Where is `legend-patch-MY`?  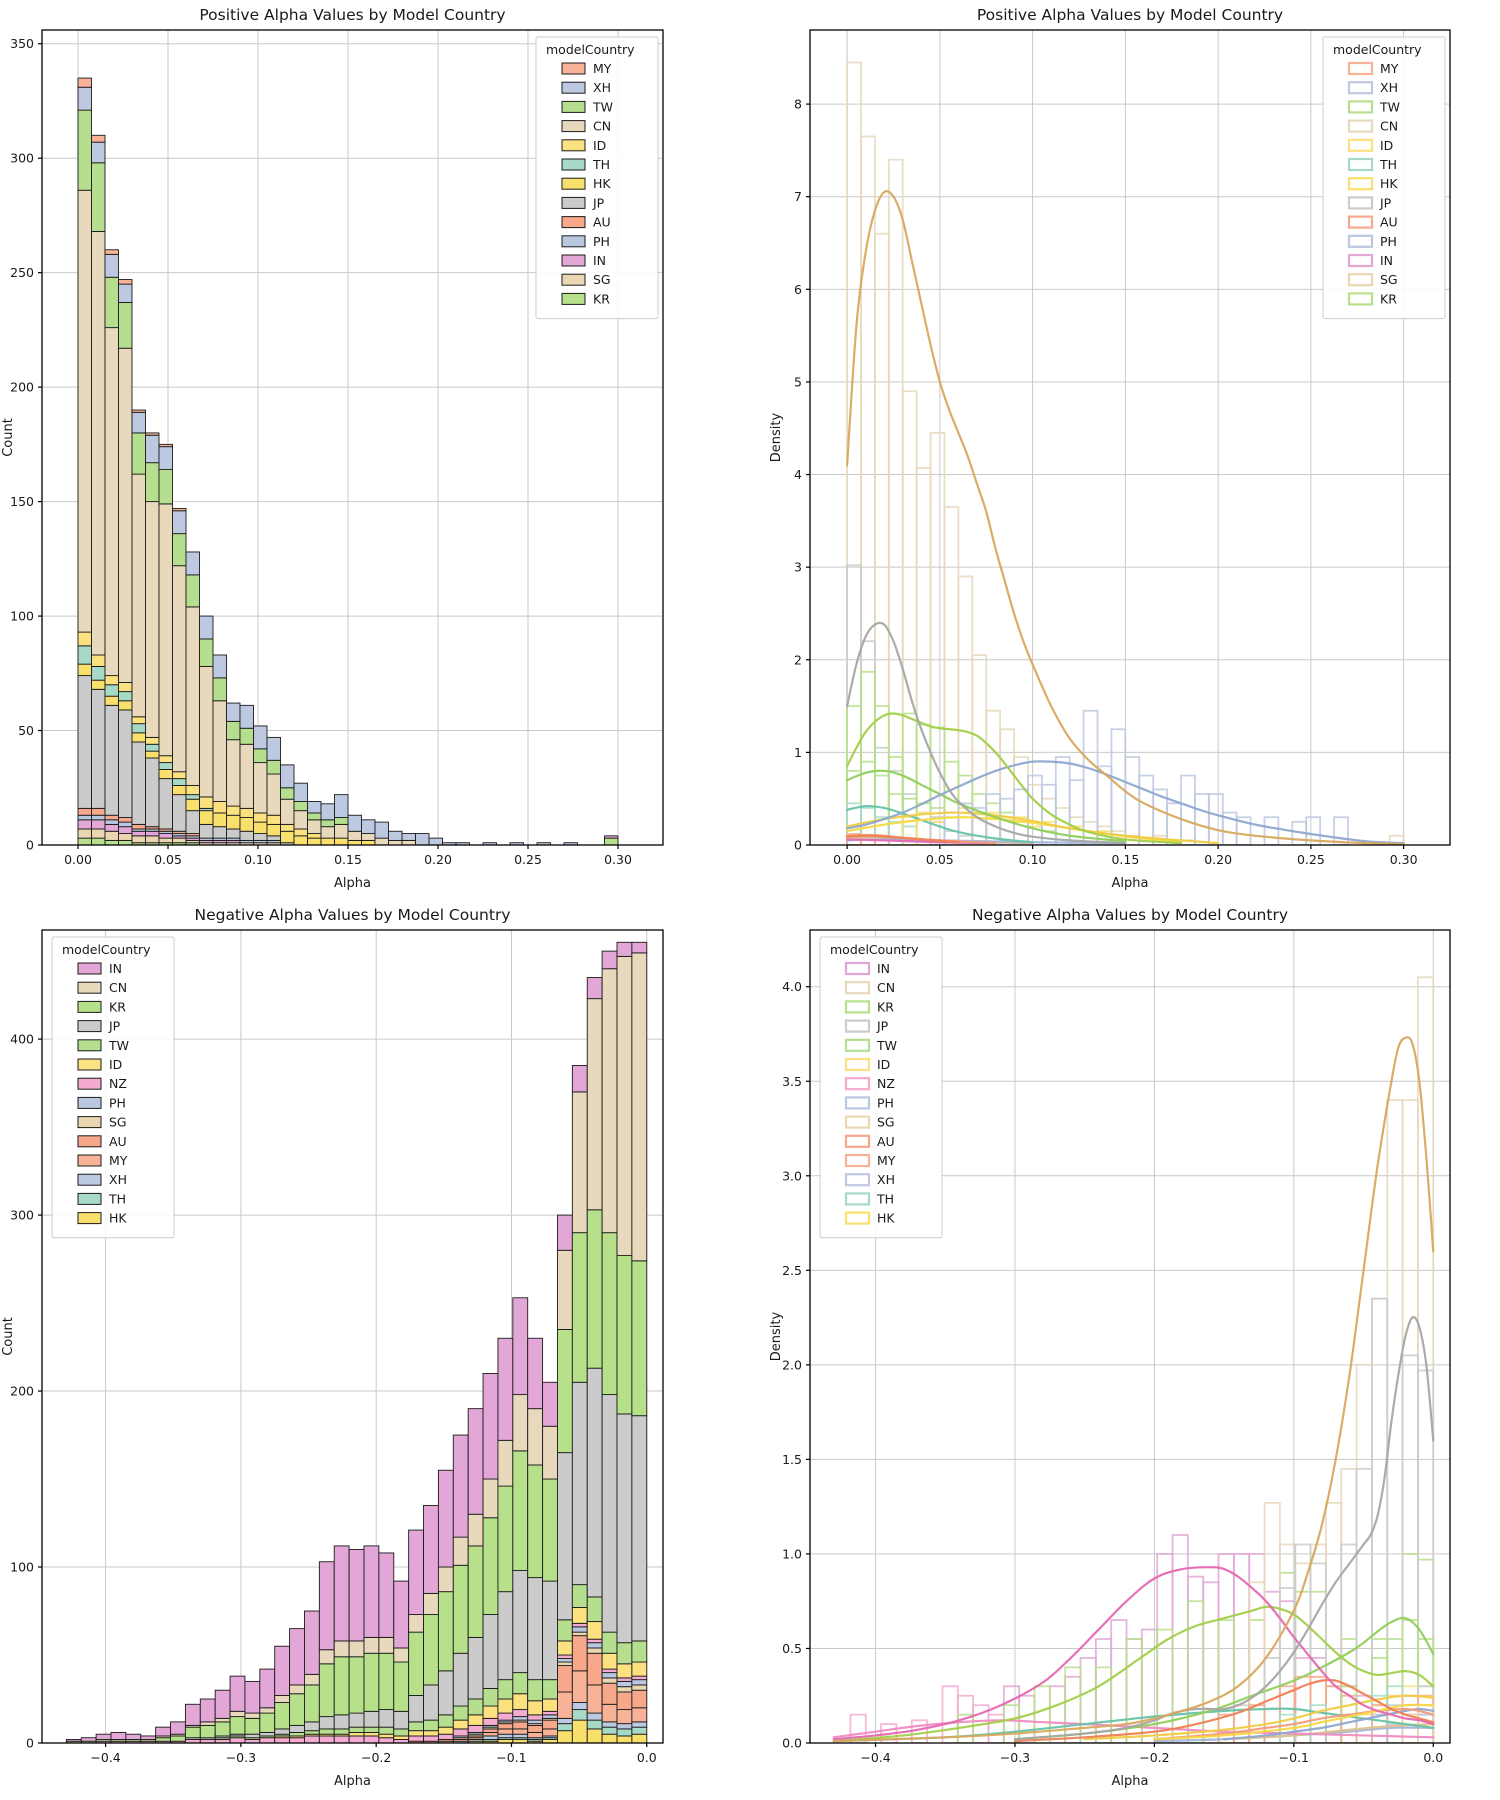 legend-patch-MY is located at coordinates (89, 1160).